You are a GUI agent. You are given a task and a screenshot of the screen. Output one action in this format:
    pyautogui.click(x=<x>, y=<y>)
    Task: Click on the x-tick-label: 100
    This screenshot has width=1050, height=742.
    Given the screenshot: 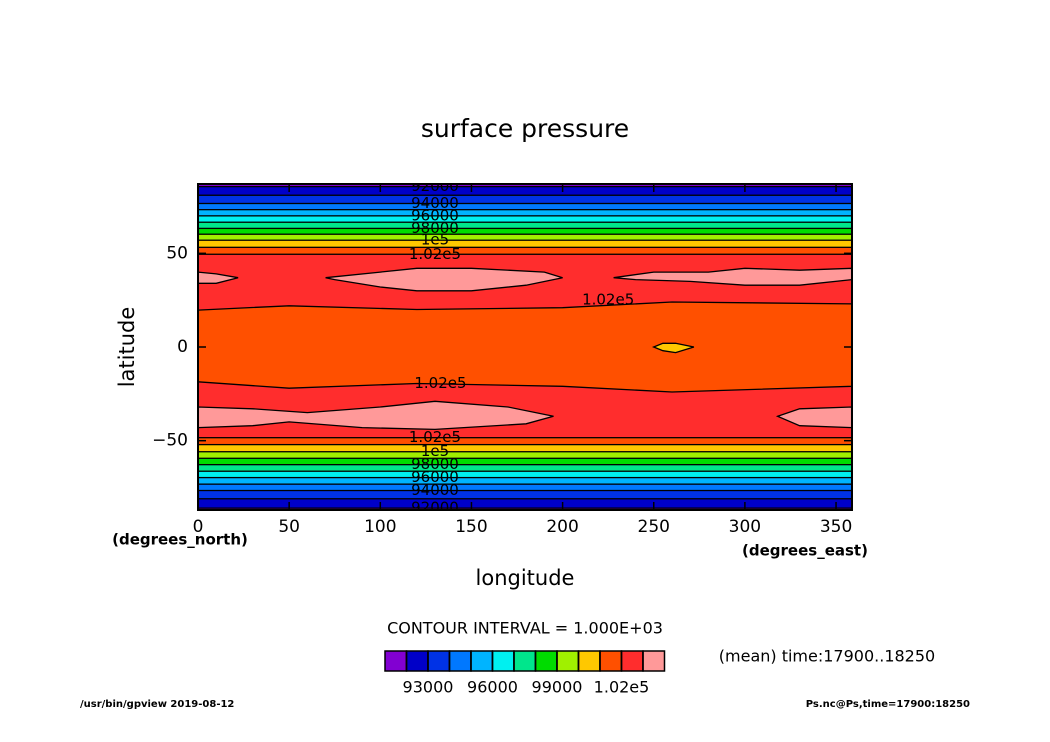 What is the action you would take?
    pyautogui.click(x=380, y=527)
    